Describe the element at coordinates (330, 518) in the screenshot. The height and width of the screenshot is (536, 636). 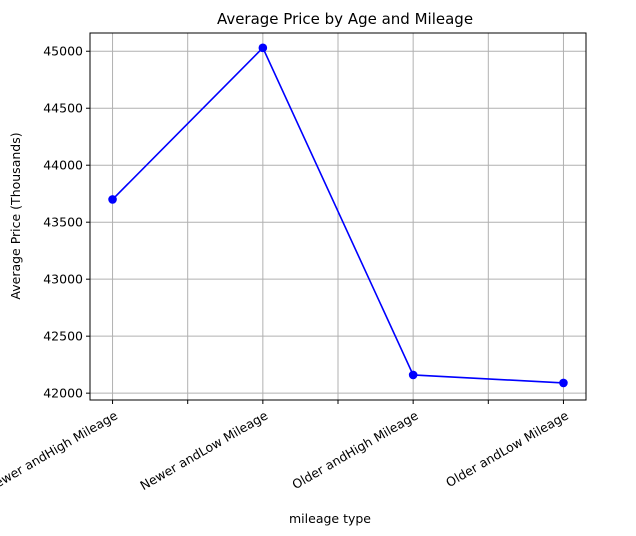
I see `x-axis-label: mileage type` at that location.